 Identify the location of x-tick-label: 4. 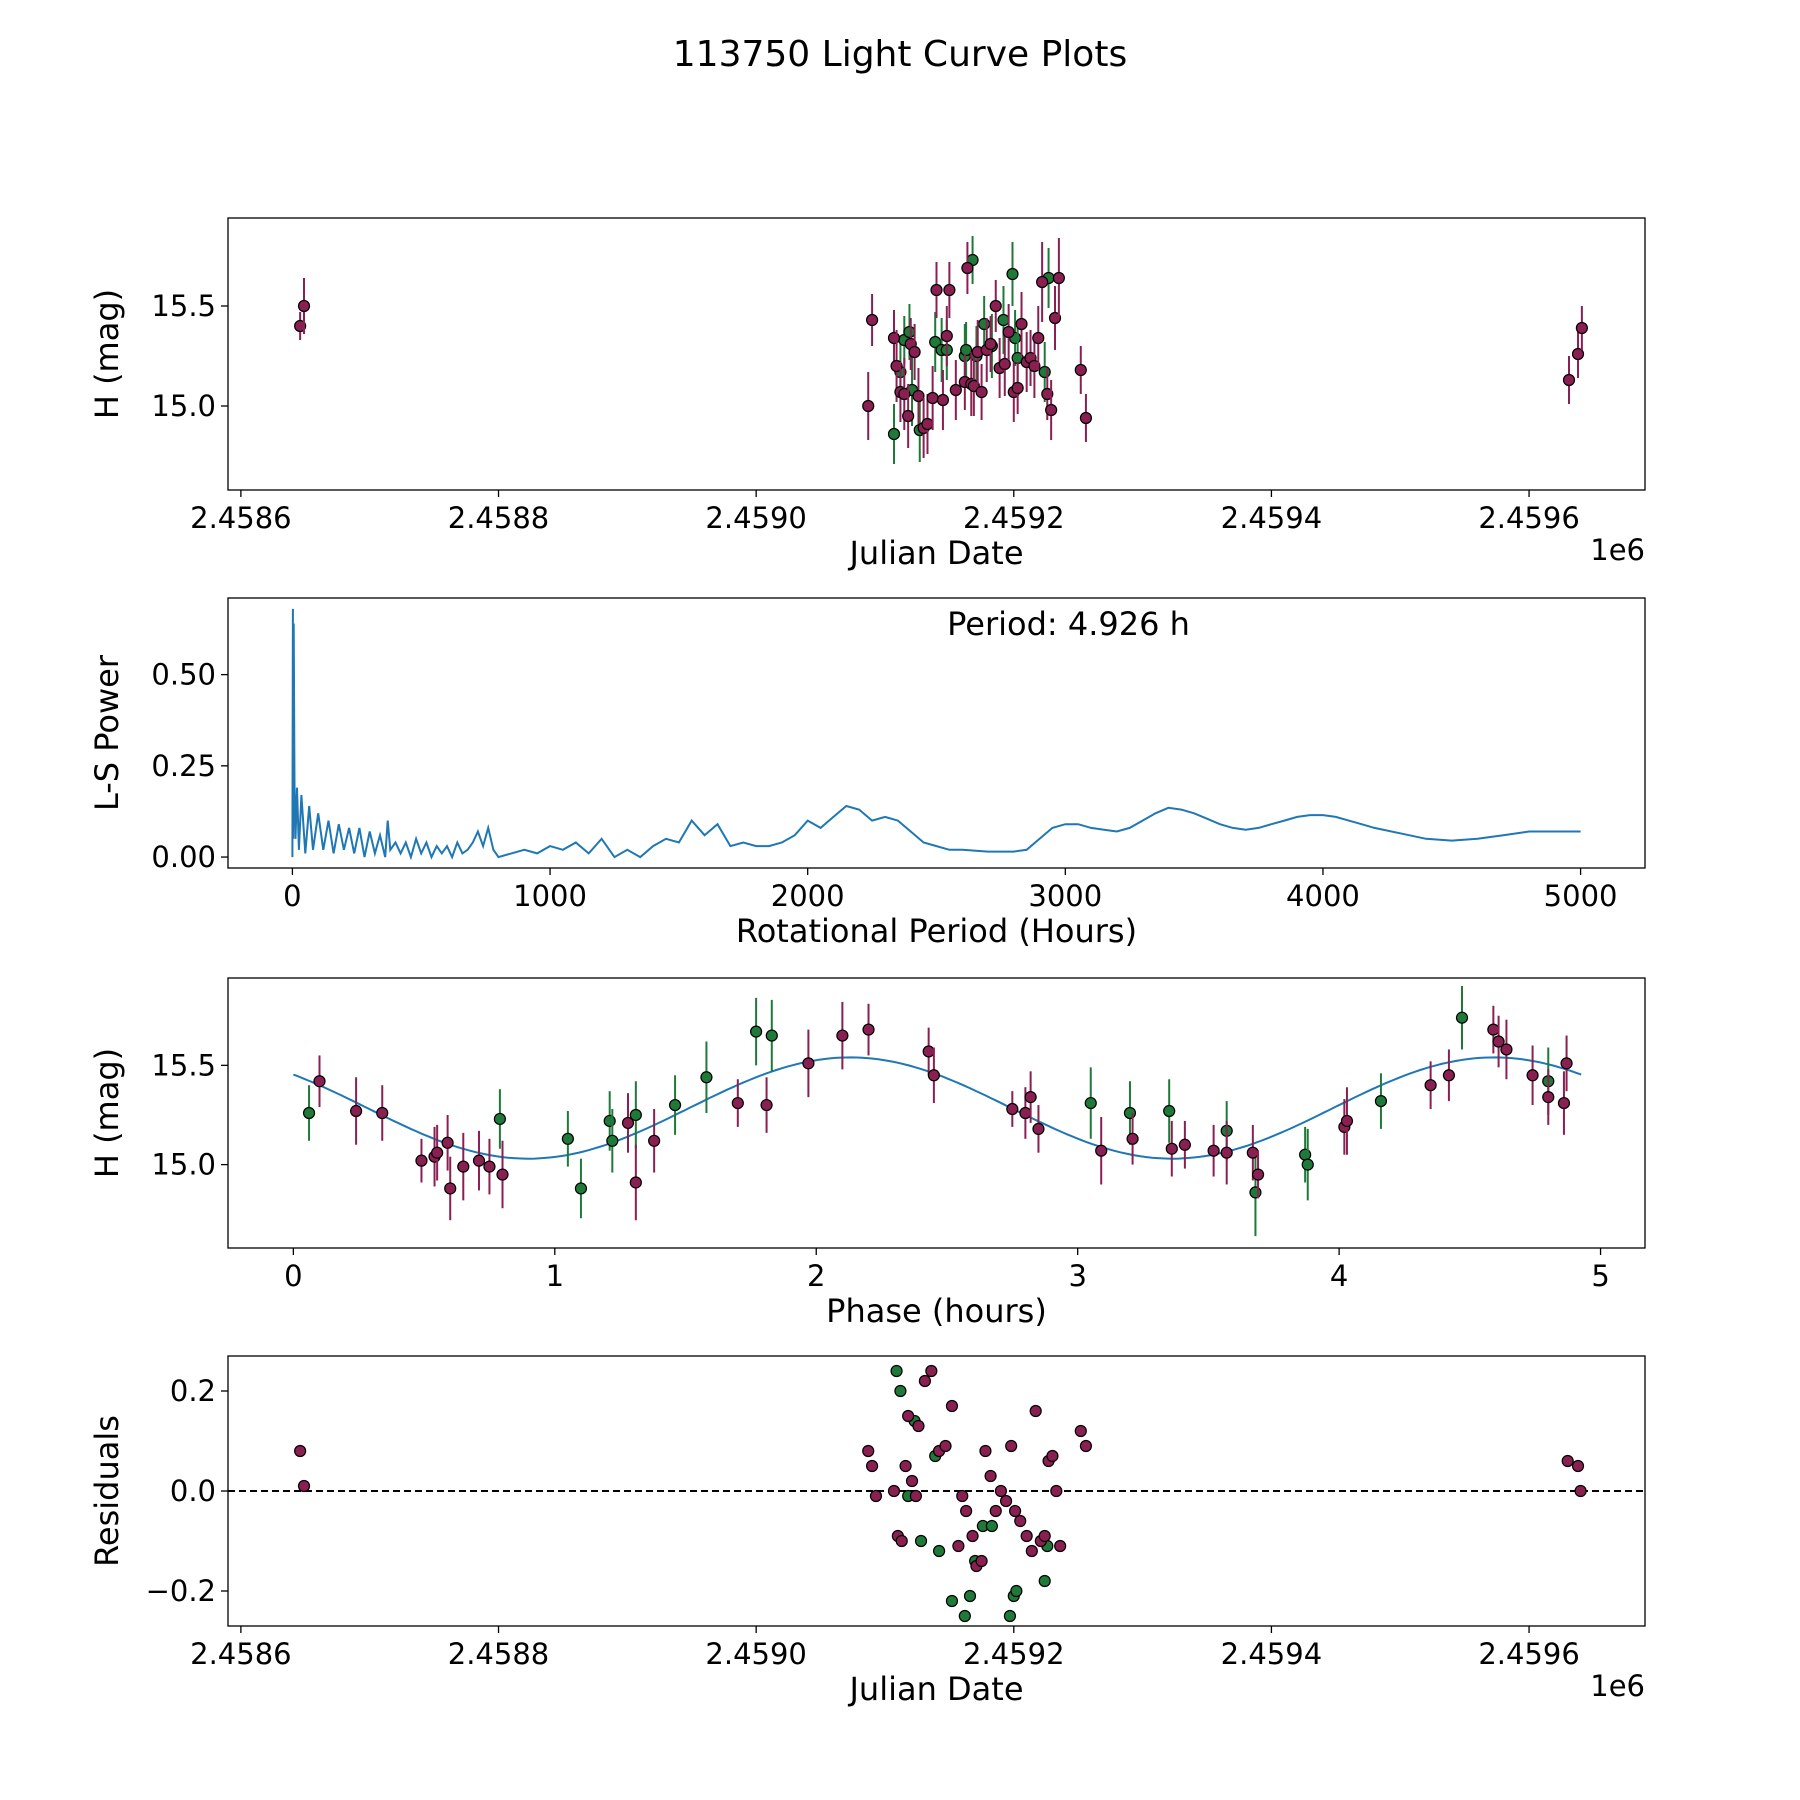
(1339, 1276).